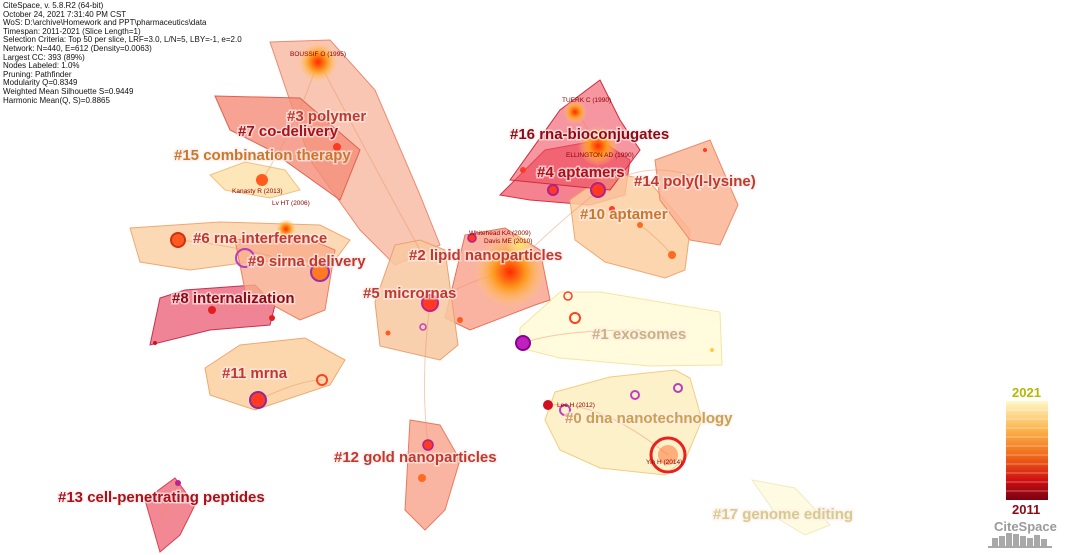 This screenshot has width=1065, height=555. I want to click on node-label-davis: Davis ME (2010), so click(508, 241).